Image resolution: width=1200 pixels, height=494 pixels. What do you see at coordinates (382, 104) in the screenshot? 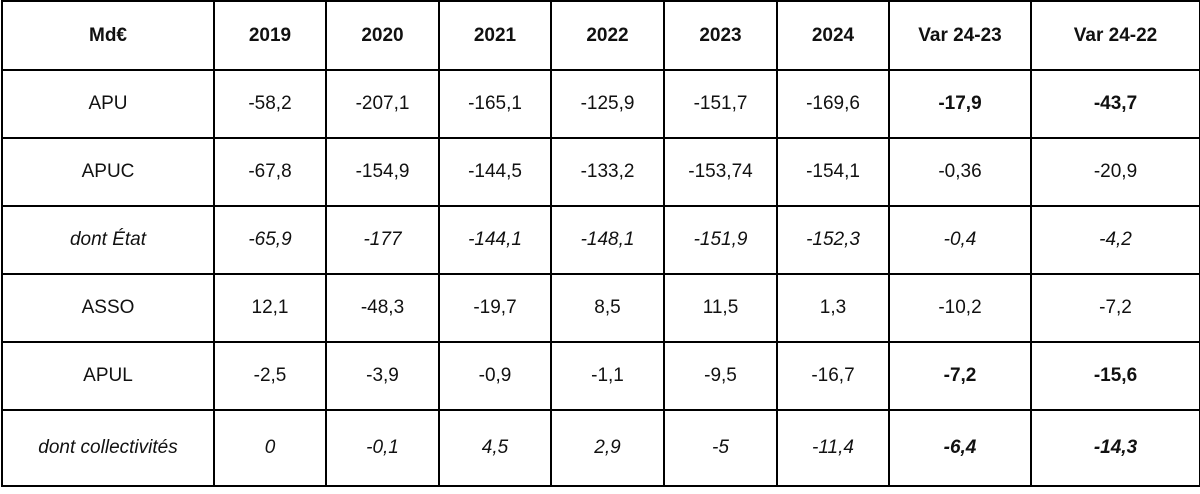
I see `table-cell: -207,1` at bounding box center [382, 104].